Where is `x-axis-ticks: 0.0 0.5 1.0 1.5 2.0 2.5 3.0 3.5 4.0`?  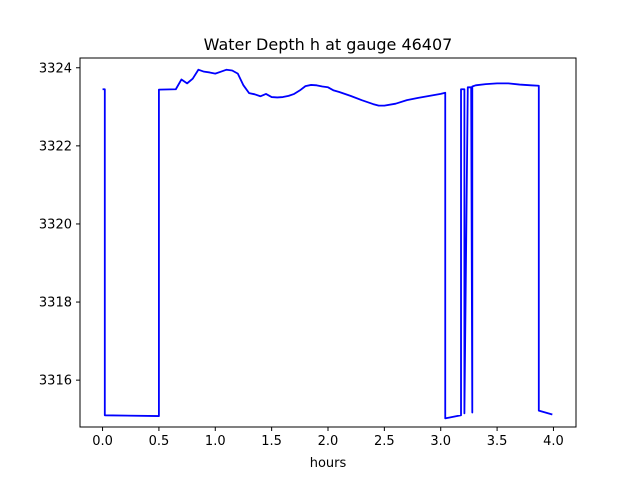
x-axis-ticks: 0.0 0.5 1.0 1.5 2.0 2.5 3.0 3.5 4.0 is located at coordinates (328, 438).